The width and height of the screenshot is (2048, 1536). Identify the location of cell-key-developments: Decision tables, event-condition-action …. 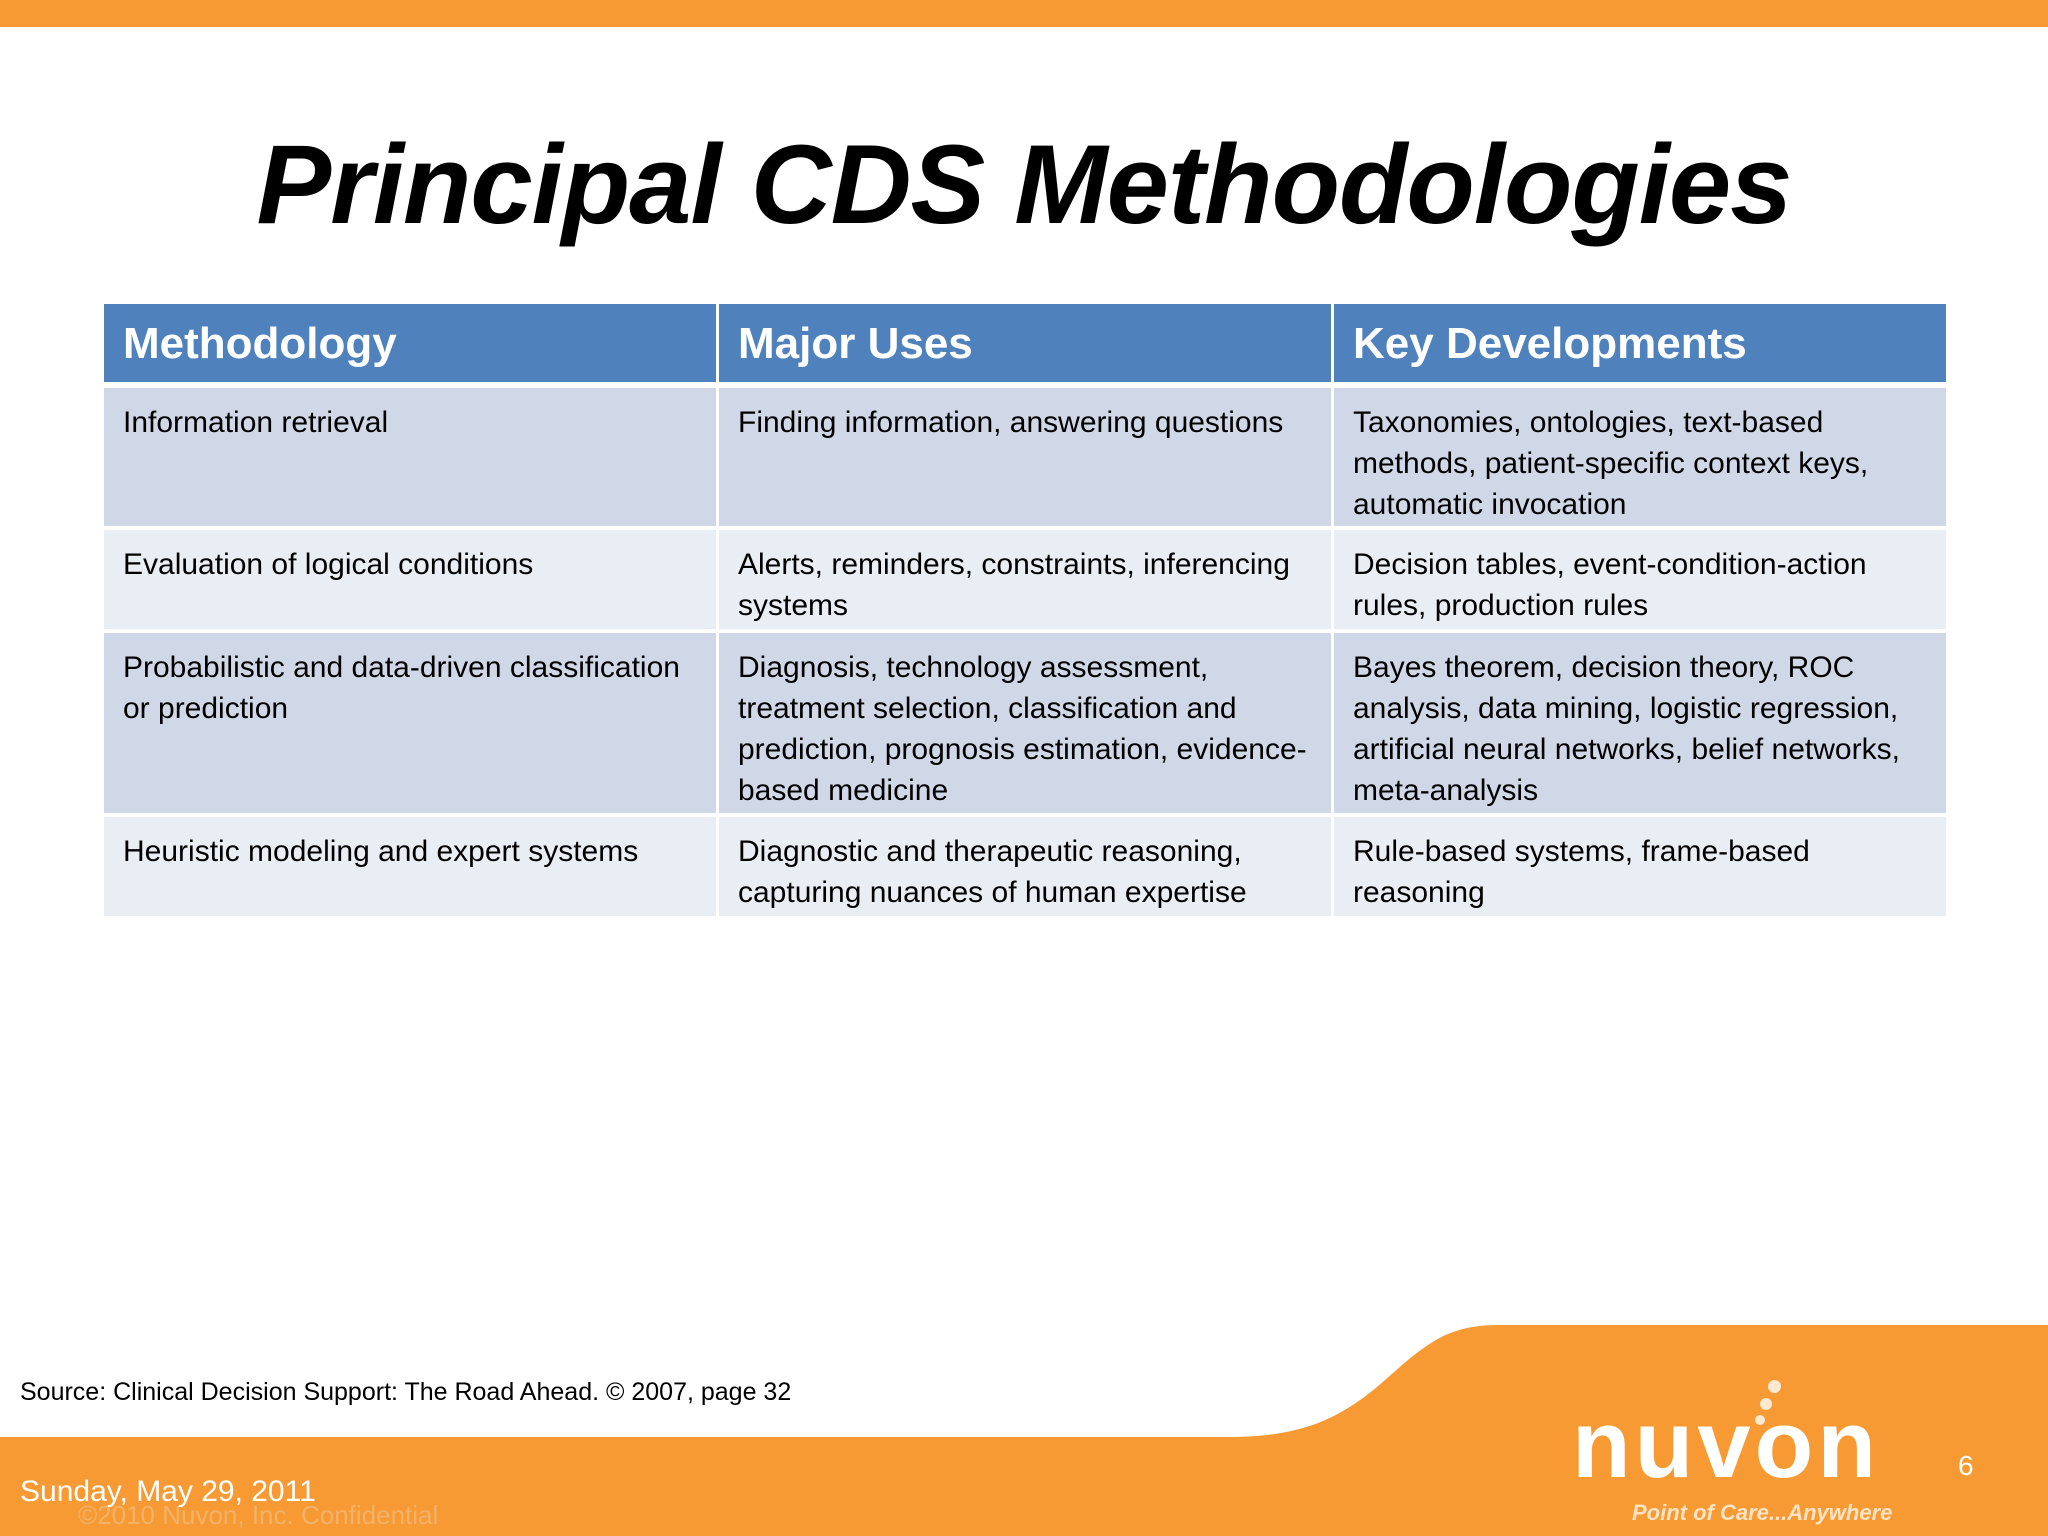
(1640, 579).